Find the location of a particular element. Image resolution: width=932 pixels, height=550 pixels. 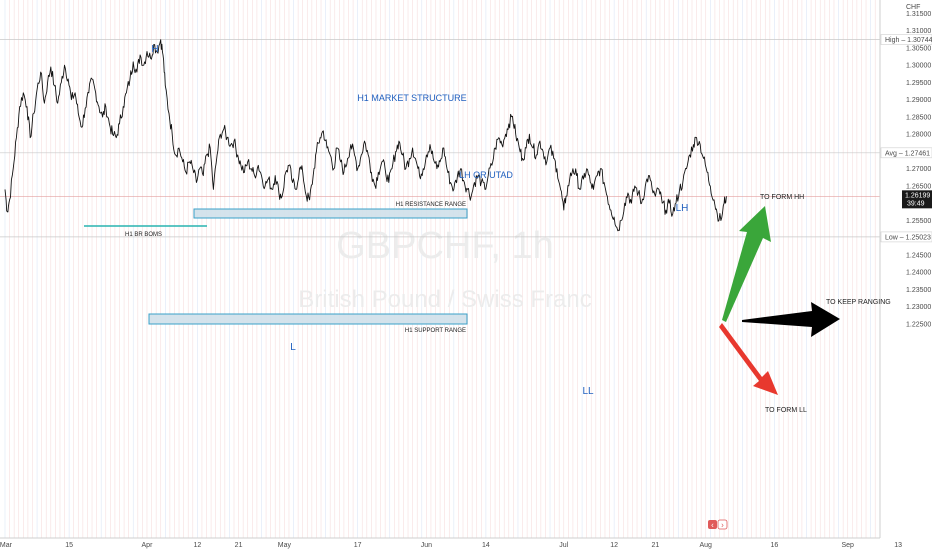

y-tick-label: 1.24000 is located at coordinates (918, 273).